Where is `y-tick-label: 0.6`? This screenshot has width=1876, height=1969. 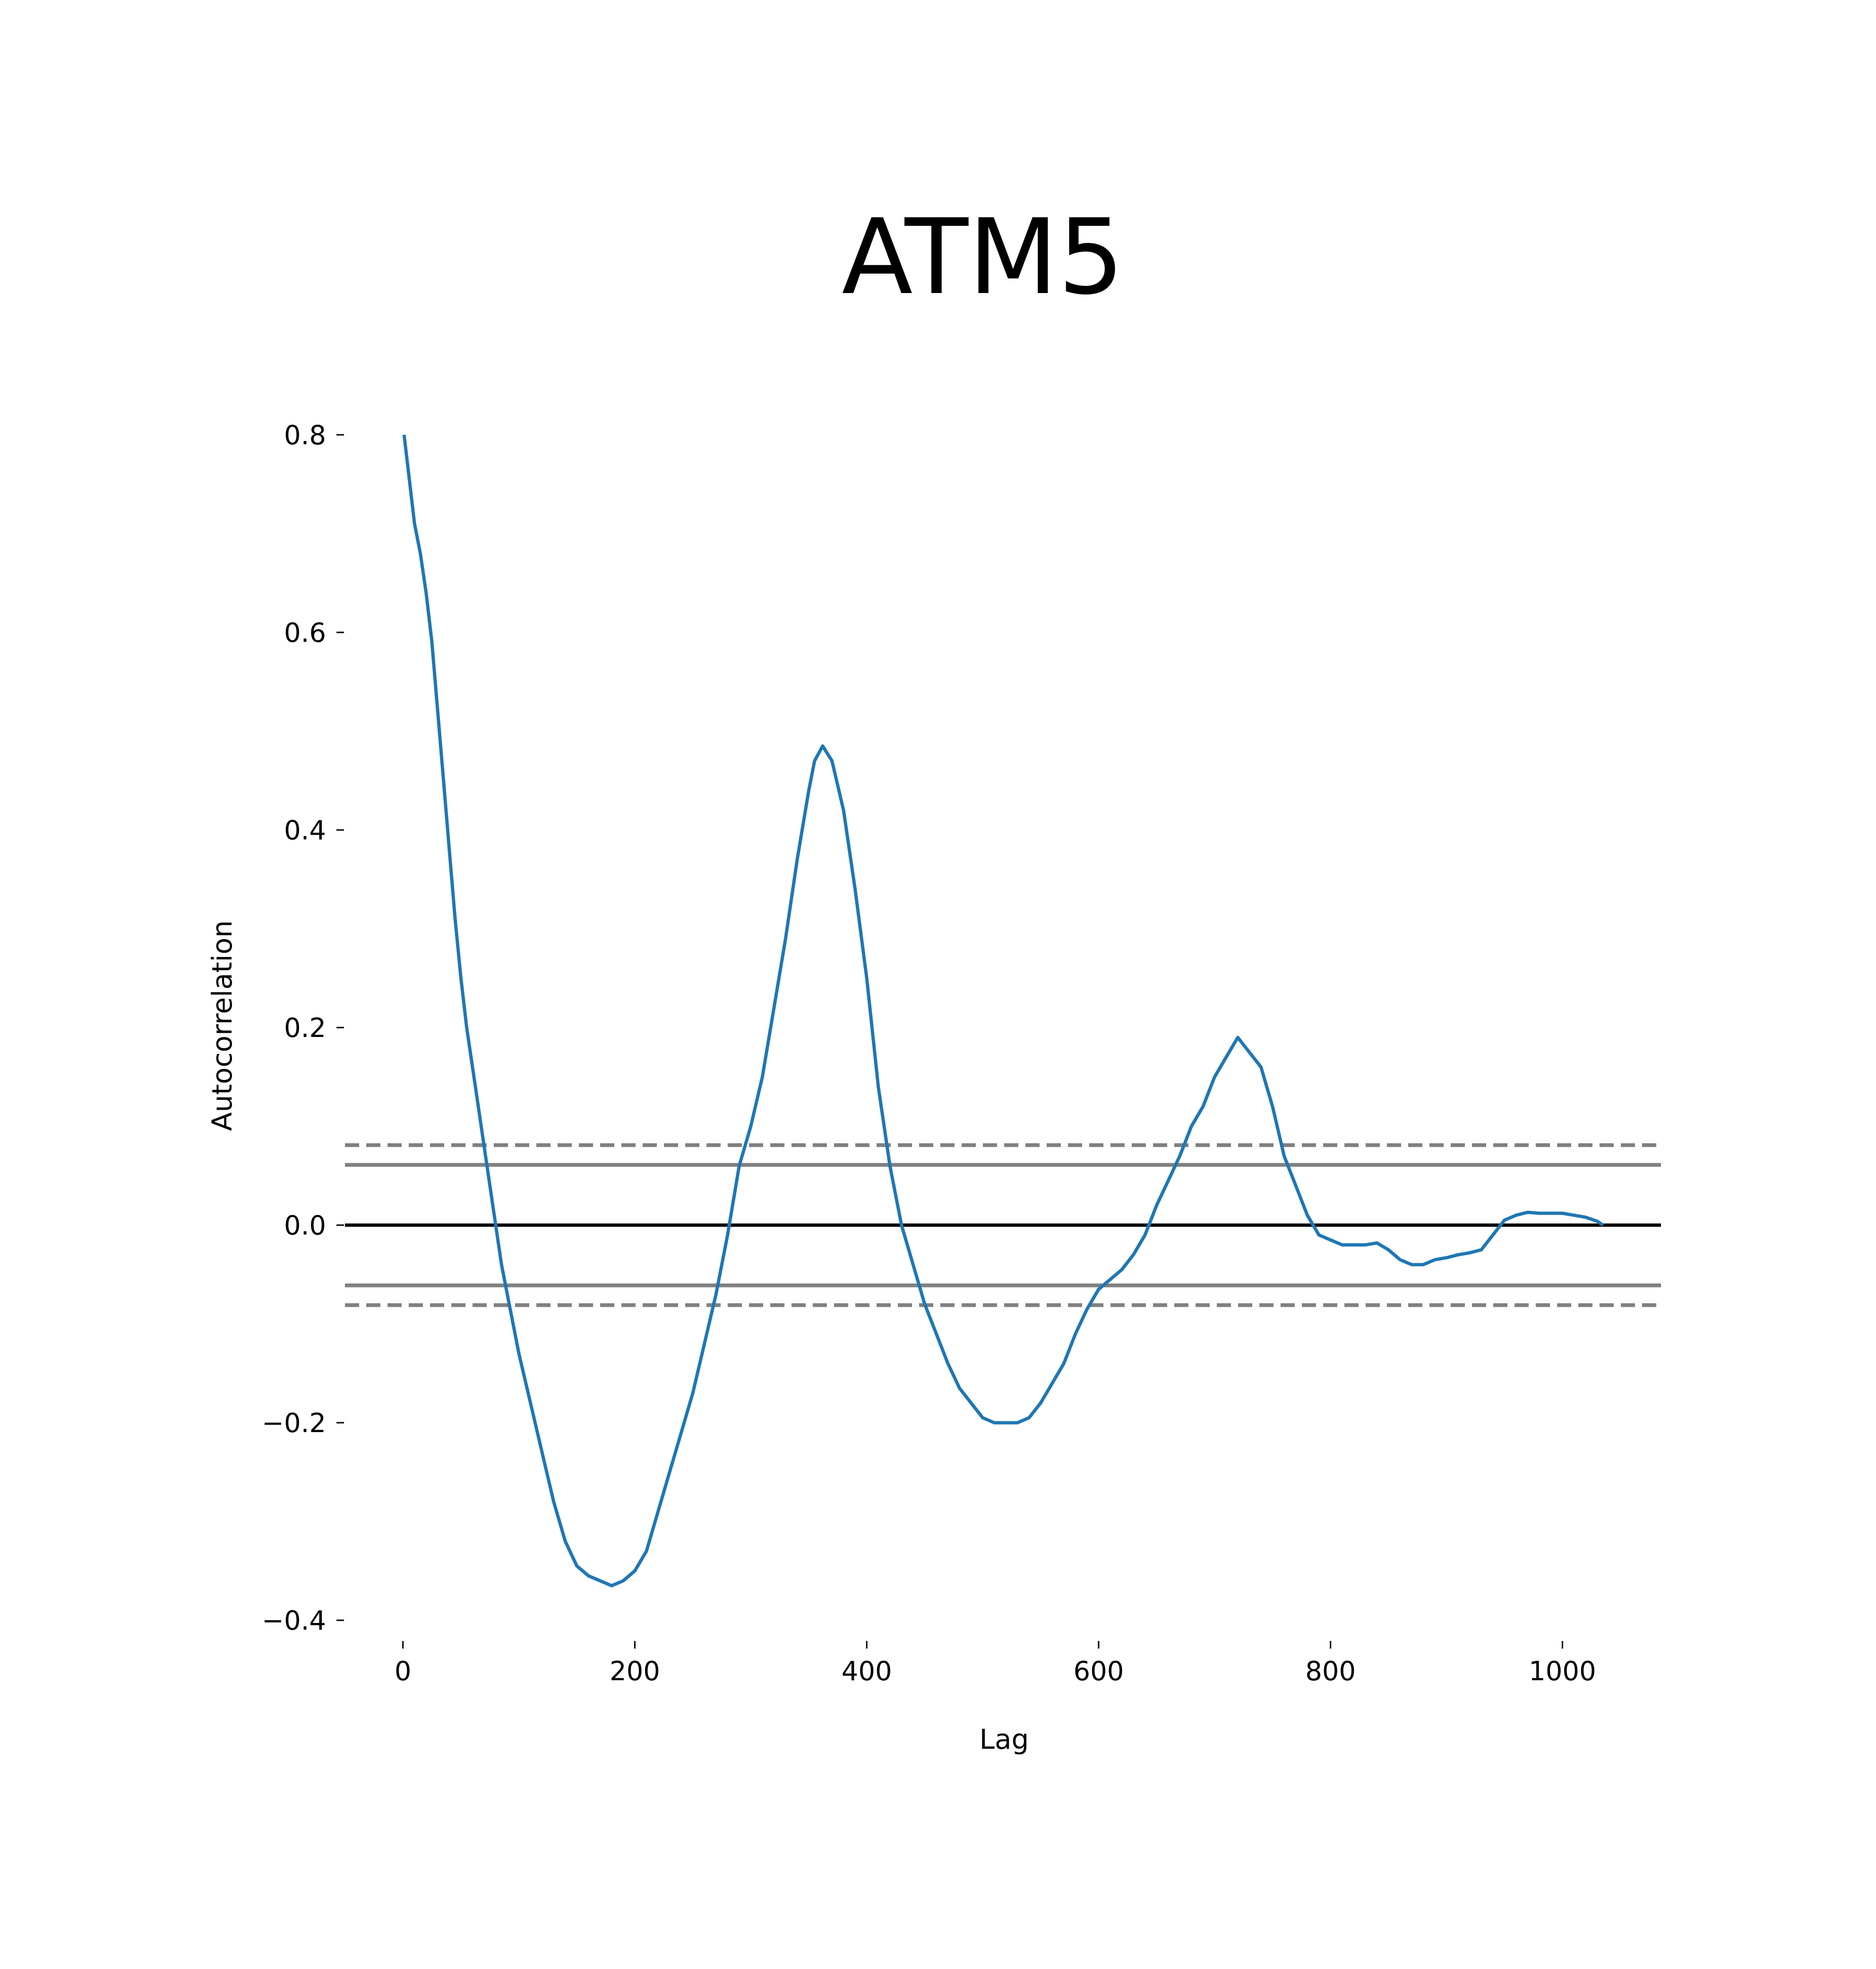
y-tick-label: 0.6 is located at coordinates (305, 633).